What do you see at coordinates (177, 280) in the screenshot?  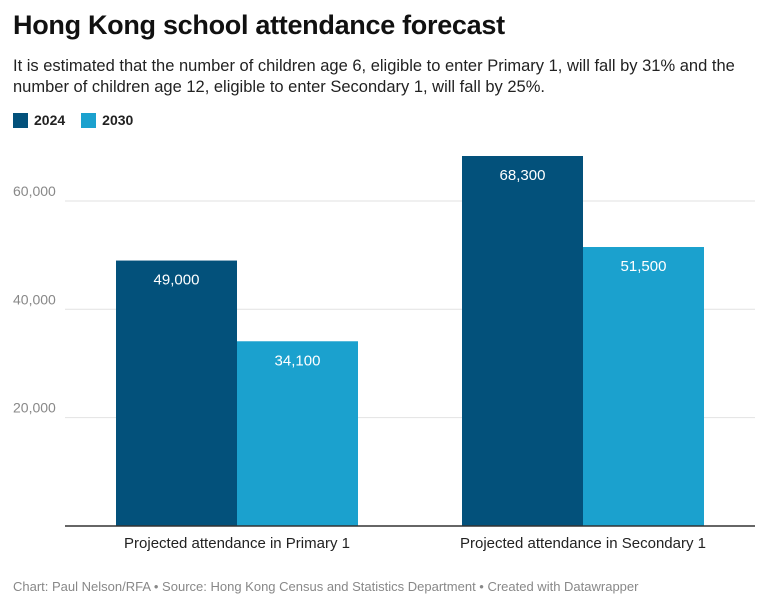 I see `bar-value-label: 49,000` at bounding box center [177, 280].